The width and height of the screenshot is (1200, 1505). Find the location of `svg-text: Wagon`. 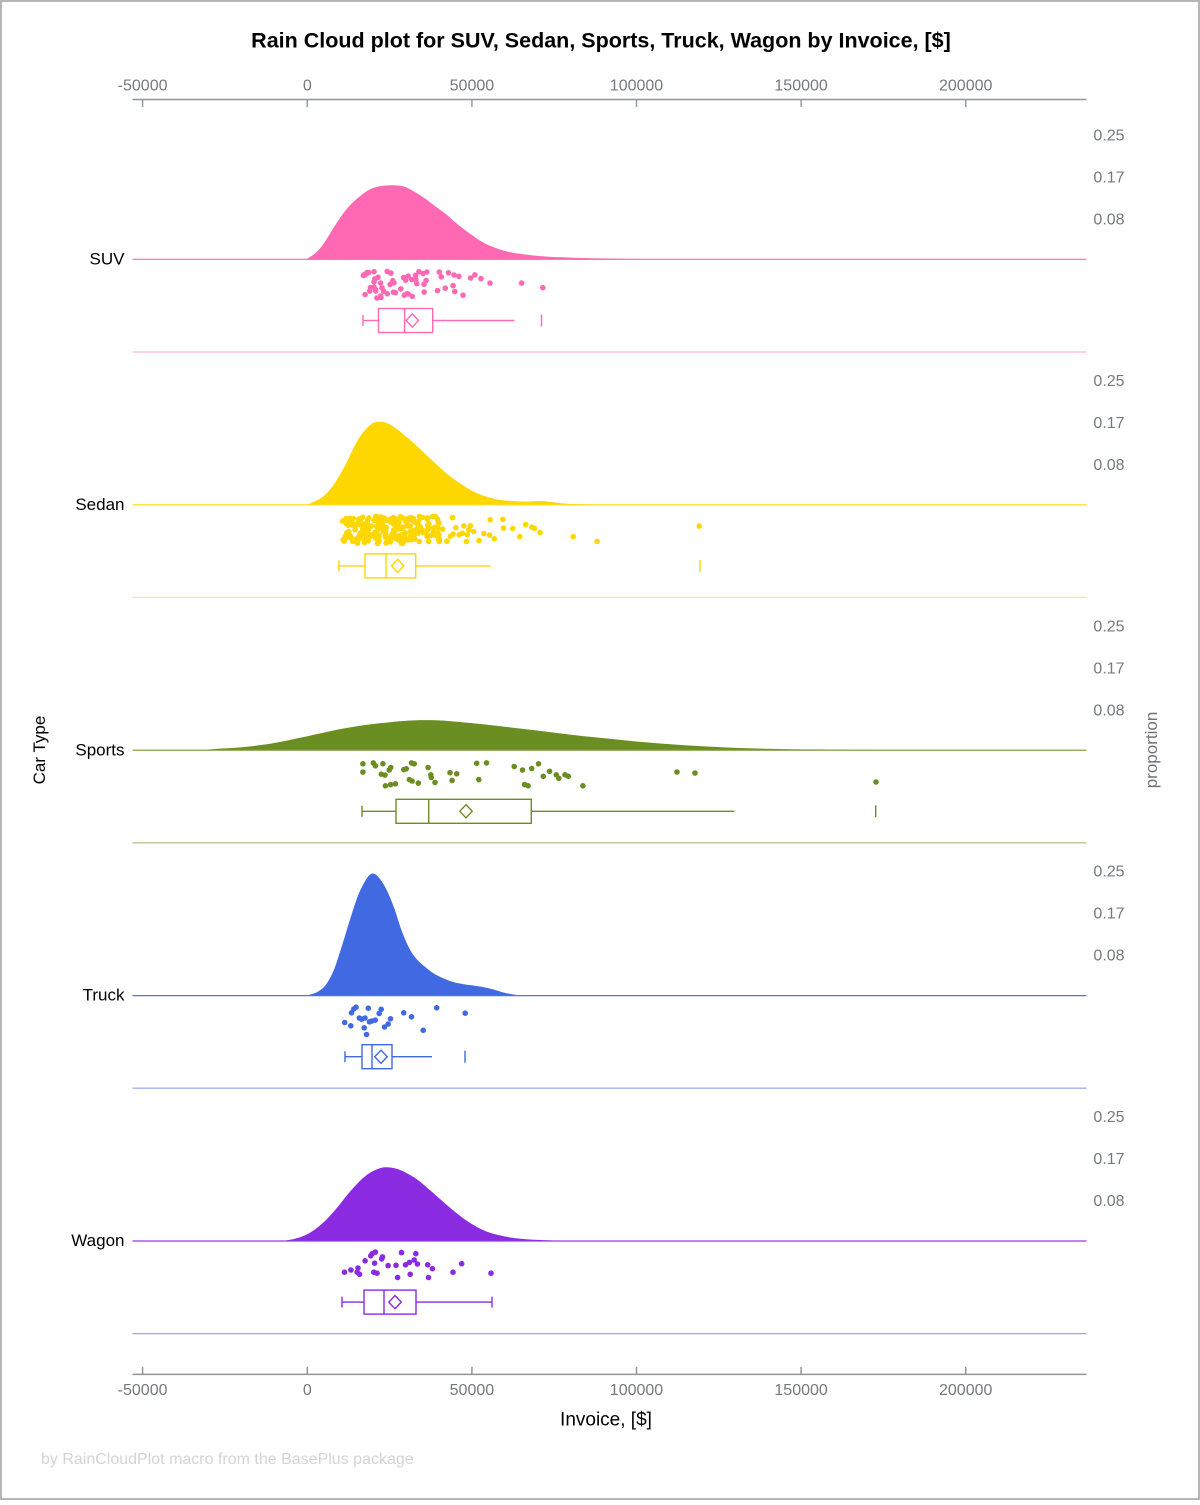

svg-text: Wagon is located at coordinates (97, 1240).